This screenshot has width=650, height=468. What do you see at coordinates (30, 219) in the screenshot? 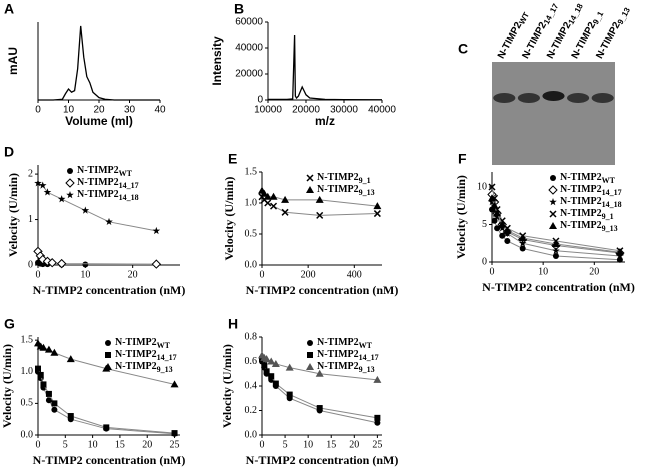
I see `y-tick-label: 1` at bounding box center [30, 219].